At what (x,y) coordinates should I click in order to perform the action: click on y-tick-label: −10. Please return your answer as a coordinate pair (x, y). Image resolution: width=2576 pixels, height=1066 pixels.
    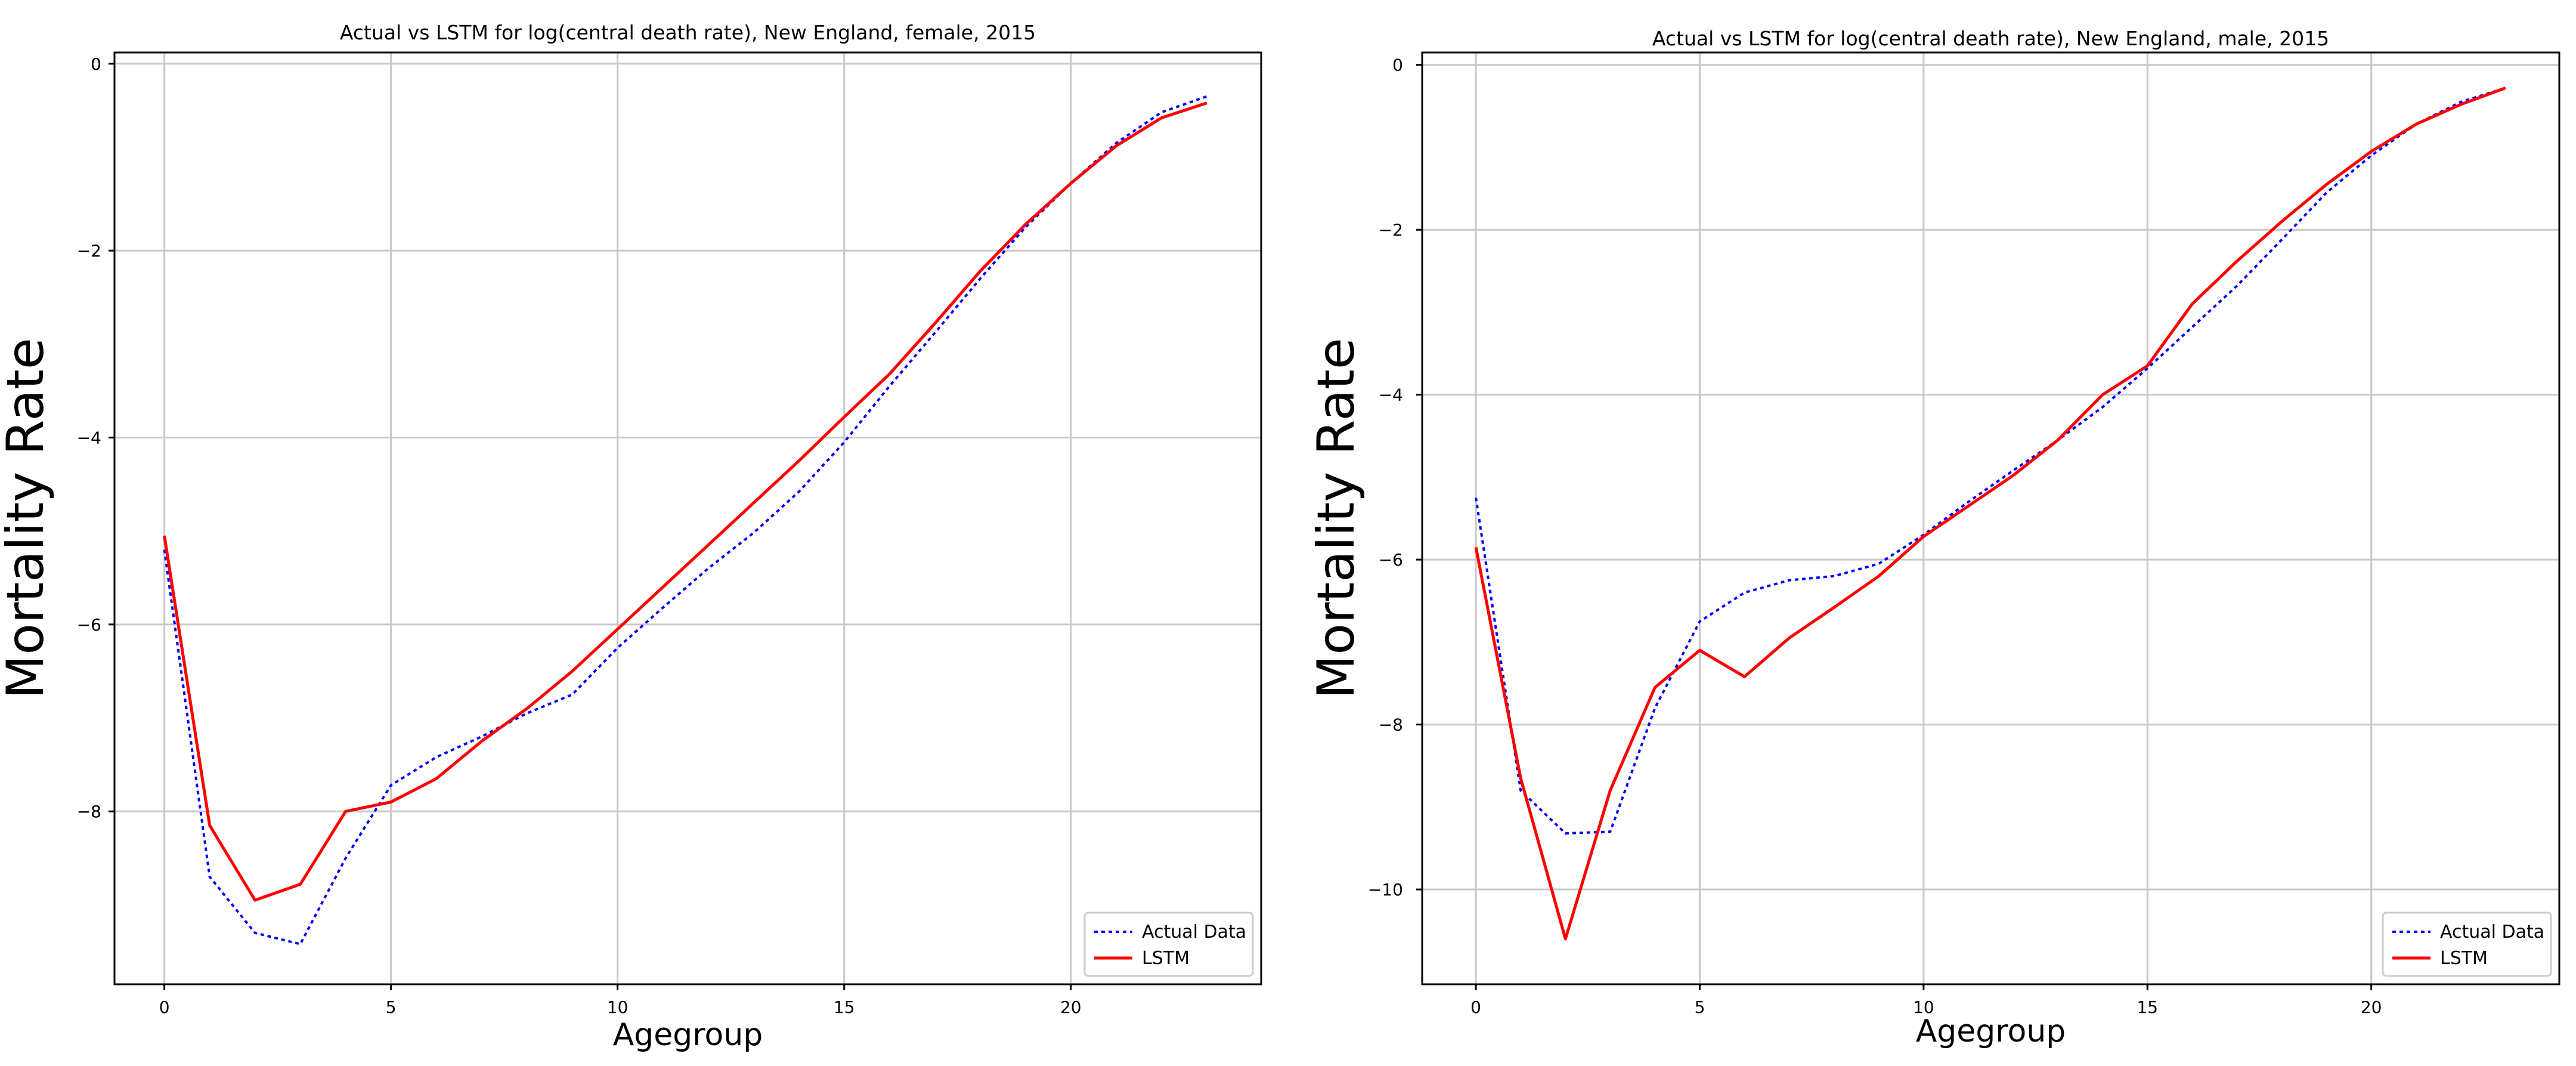
    Looking at the image, I should click on (1386, 890).